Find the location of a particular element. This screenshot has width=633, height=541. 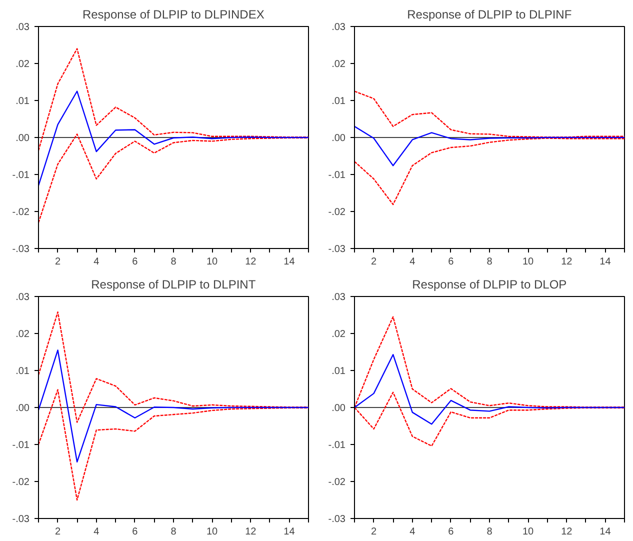

chart-title: Response of DLPIP to DLOP is located at coordinates (489, 285).